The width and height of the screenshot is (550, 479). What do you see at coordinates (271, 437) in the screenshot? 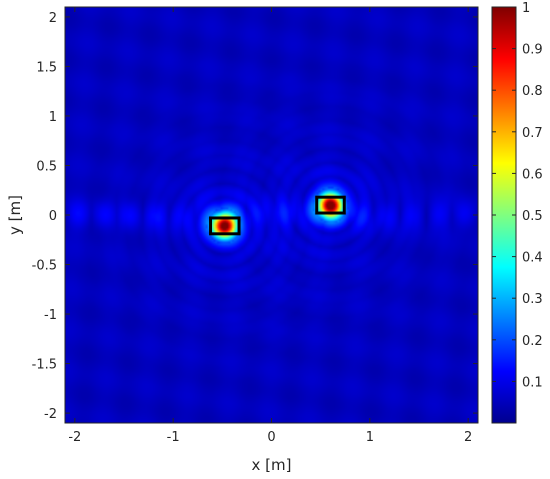
I see `x-tick-label: 0` at bounding box center [271, 437].